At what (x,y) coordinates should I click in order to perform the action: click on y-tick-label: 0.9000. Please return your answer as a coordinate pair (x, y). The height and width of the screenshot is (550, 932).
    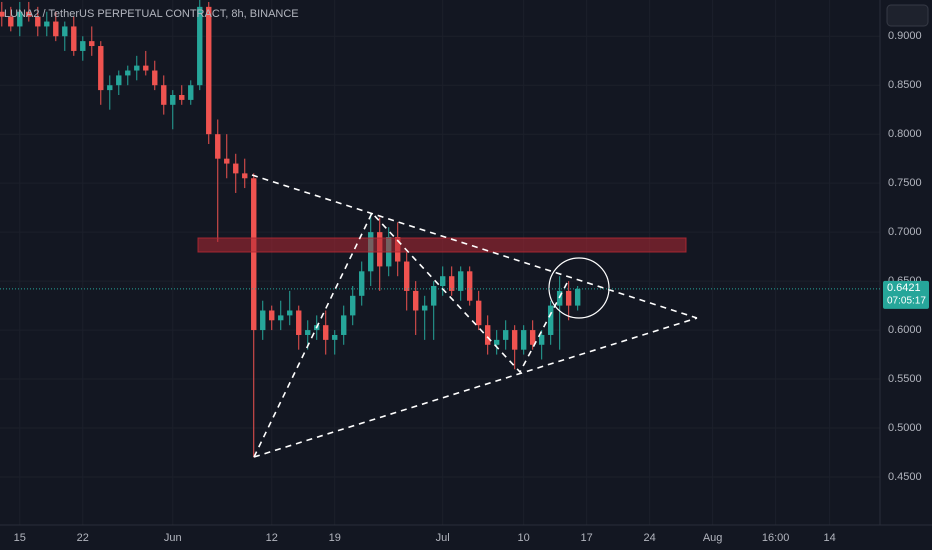
    Looking at the image, I should click on (905, 36).